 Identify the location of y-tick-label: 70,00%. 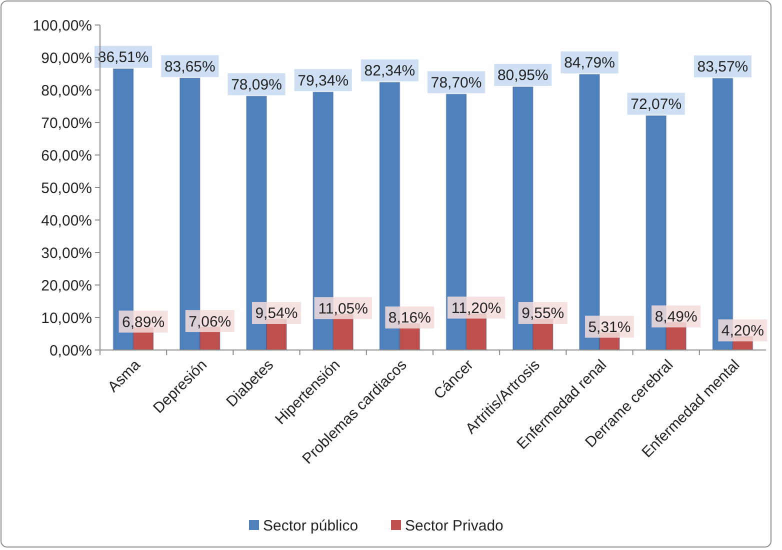
(66, 123).